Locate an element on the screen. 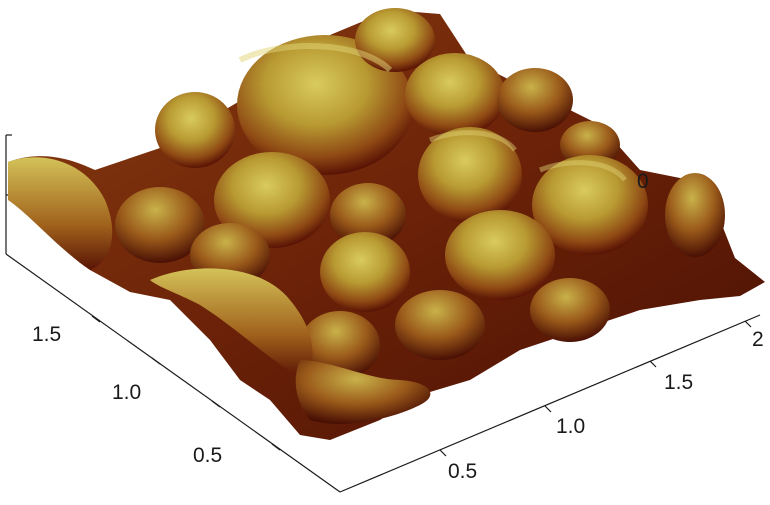  left-tick-label: 0.5 is located at coordinates (207, 455).